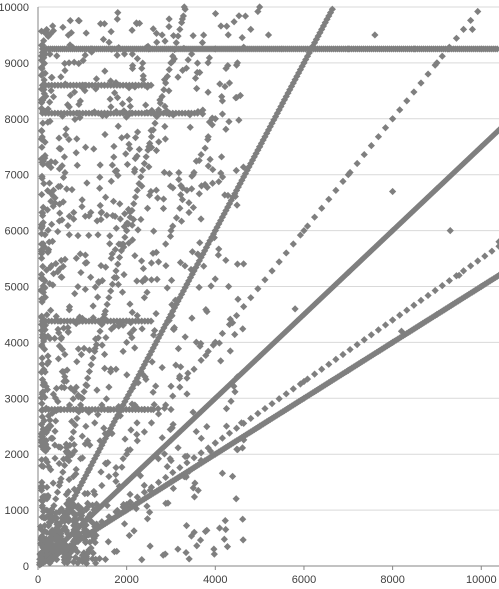 The width and height of the screenshot is (499, 589). I want to click on x-tick-label: 0, so click(38, 580).